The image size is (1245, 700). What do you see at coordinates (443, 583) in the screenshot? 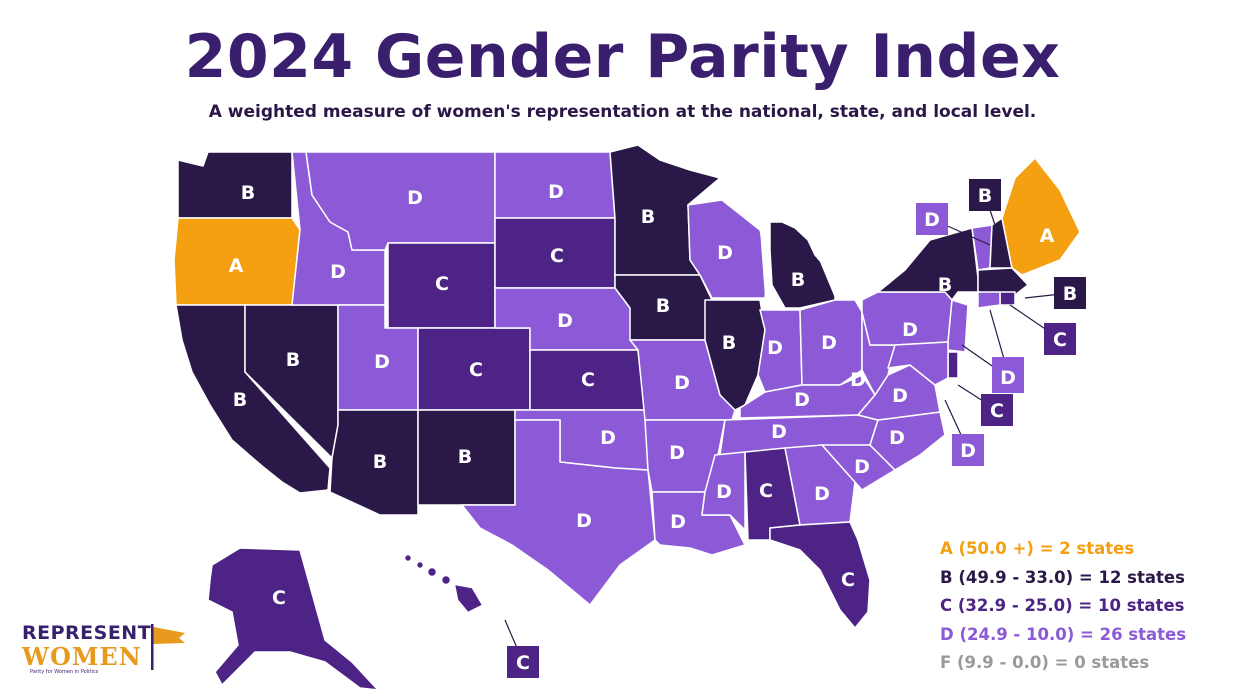
I see `state-HI` at bounding box center [443, 583].